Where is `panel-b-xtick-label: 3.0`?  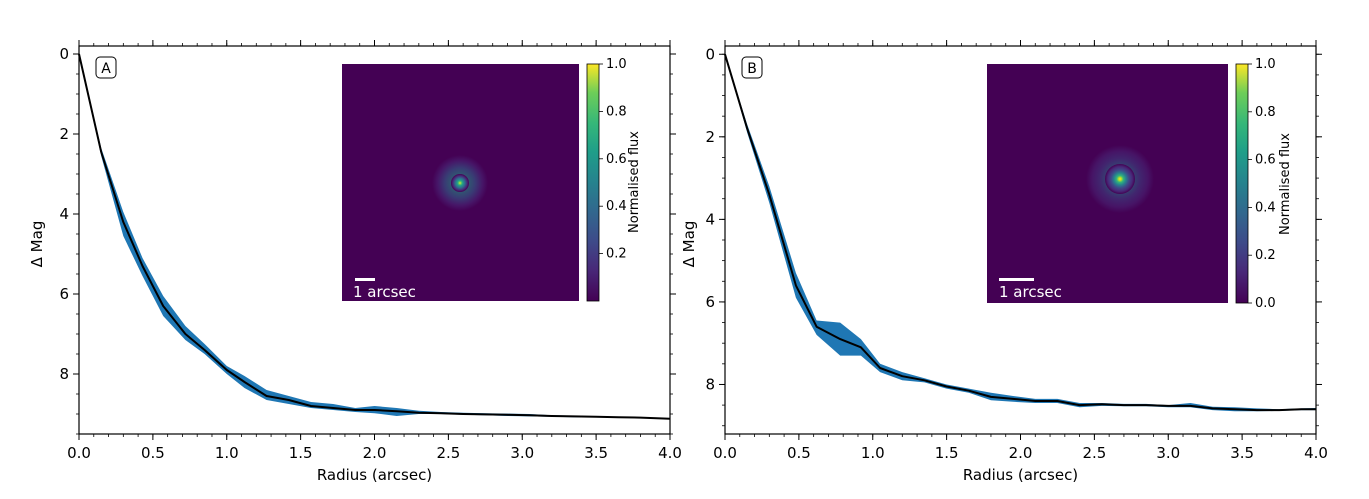 panel-b-xtick-label: 3.0 is located at coordinates (1168, 453).